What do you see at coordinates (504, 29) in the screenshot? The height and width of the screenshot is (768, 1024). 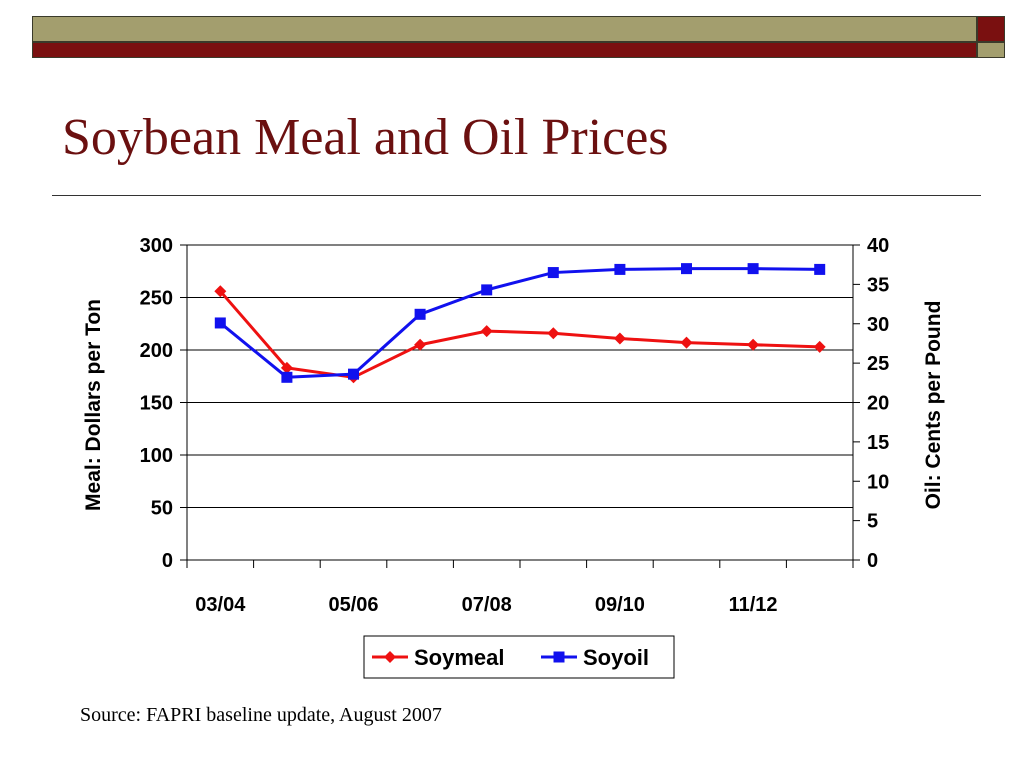 I see `header-bar-olive` at bounding box center [504, 29].